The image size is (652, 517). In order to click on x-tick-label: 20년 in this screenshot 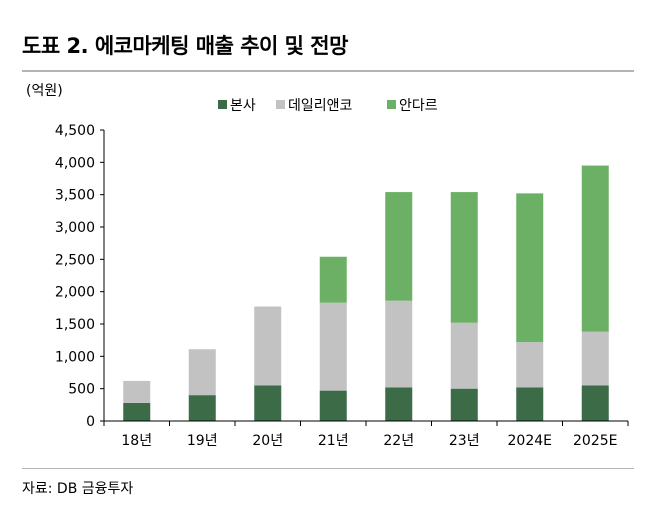, I will do `click(267, 441)`.